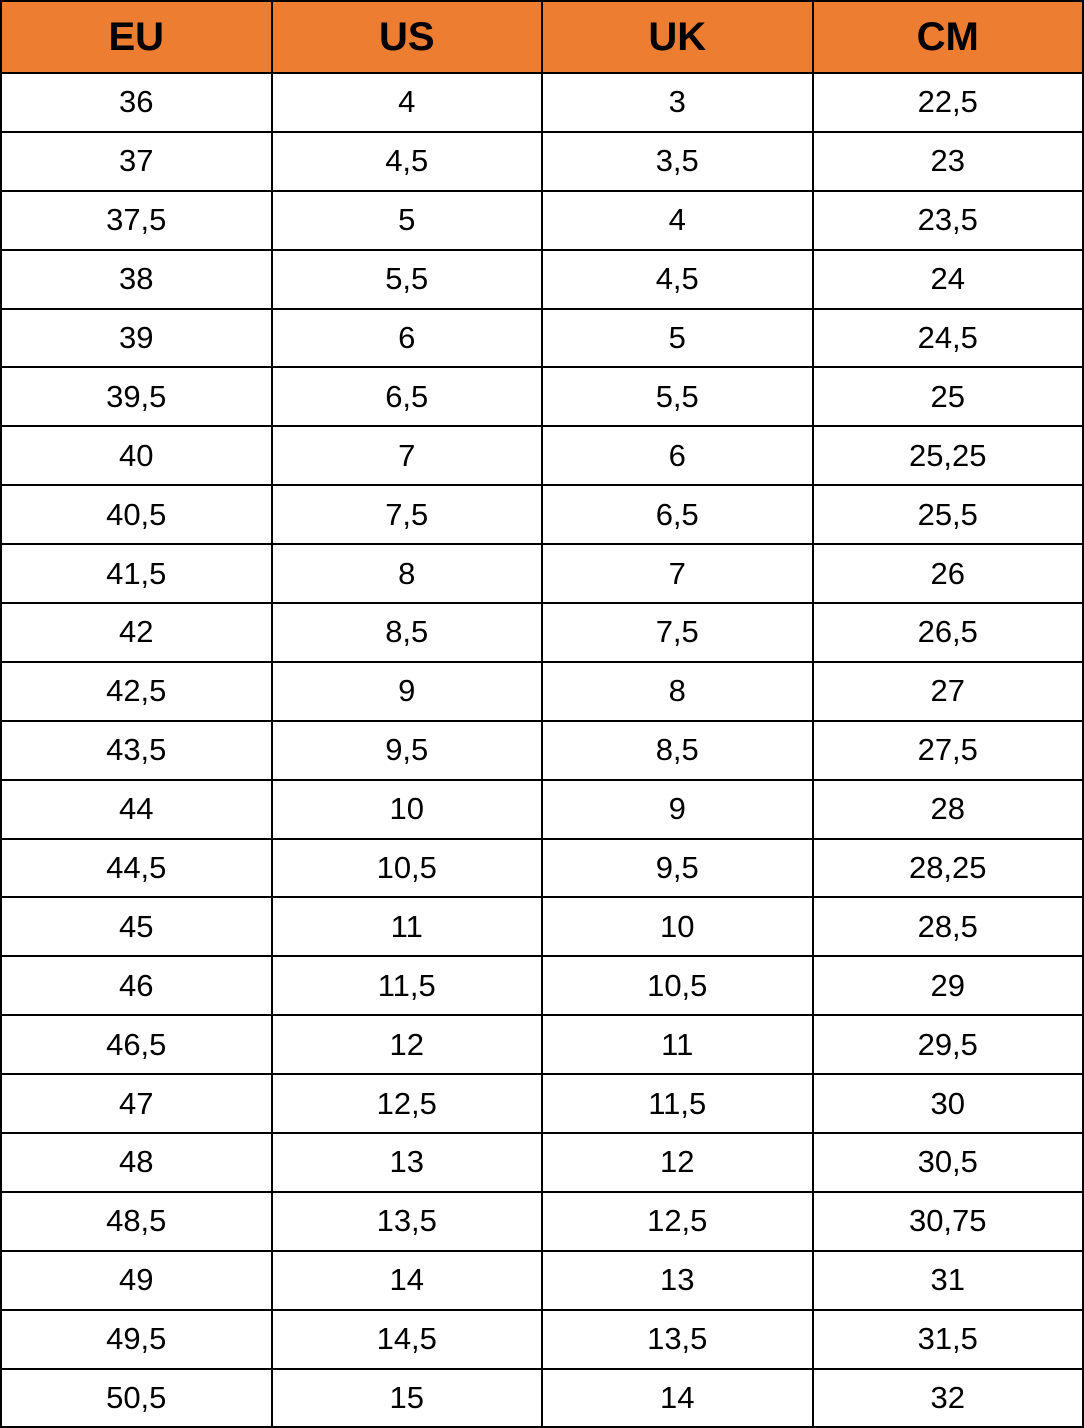 The width and height of the screenshot is (1084, 1428). Describe the element at coordinates (947, 456) in the screenshot. I see `cell-cm: 25,25` at that location.